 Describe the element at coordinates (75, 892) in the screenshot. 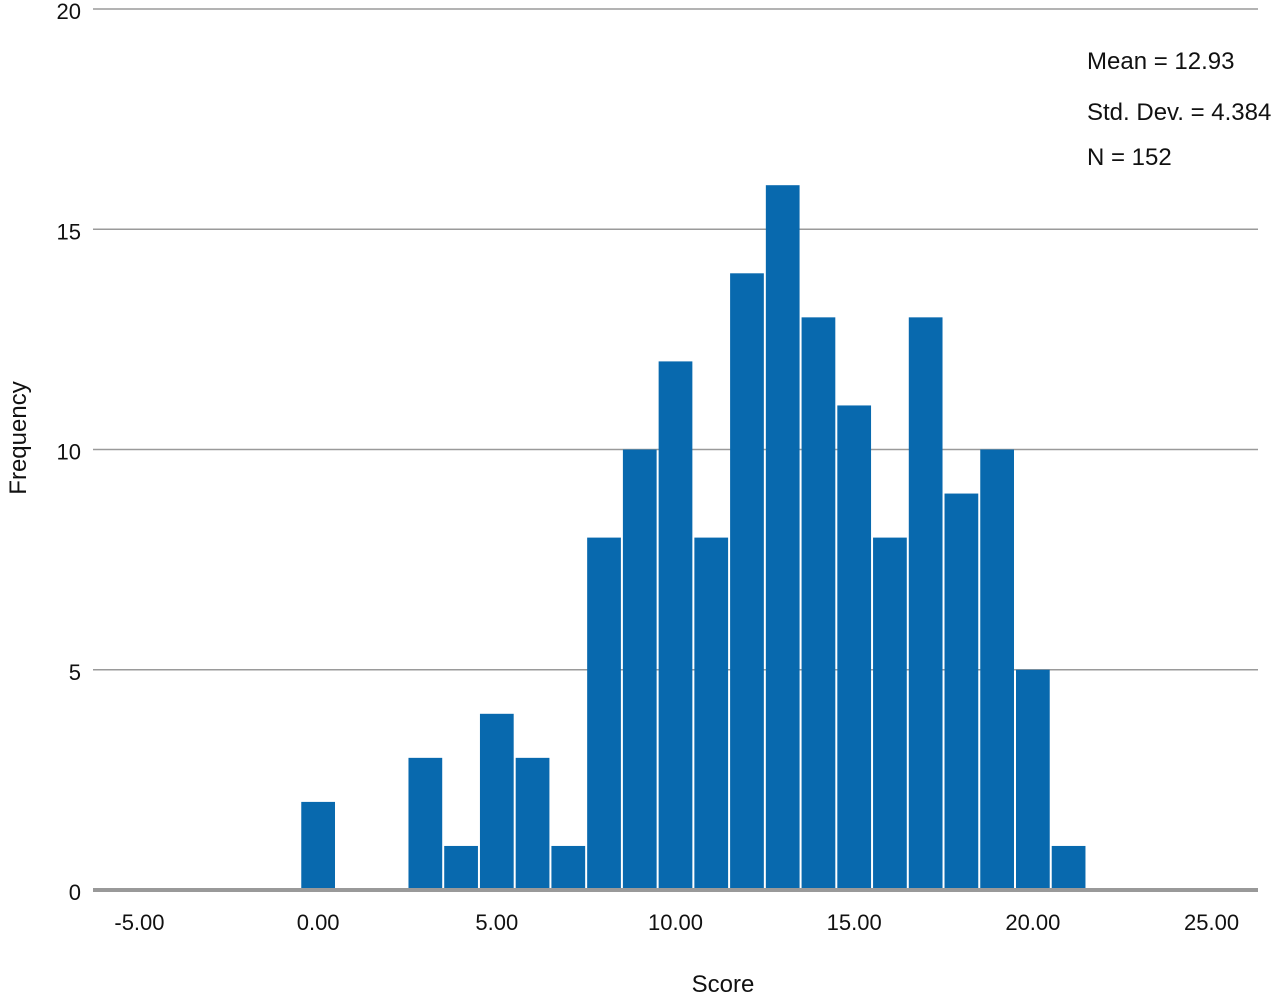

I see `y-tick-label: 0` at that location.